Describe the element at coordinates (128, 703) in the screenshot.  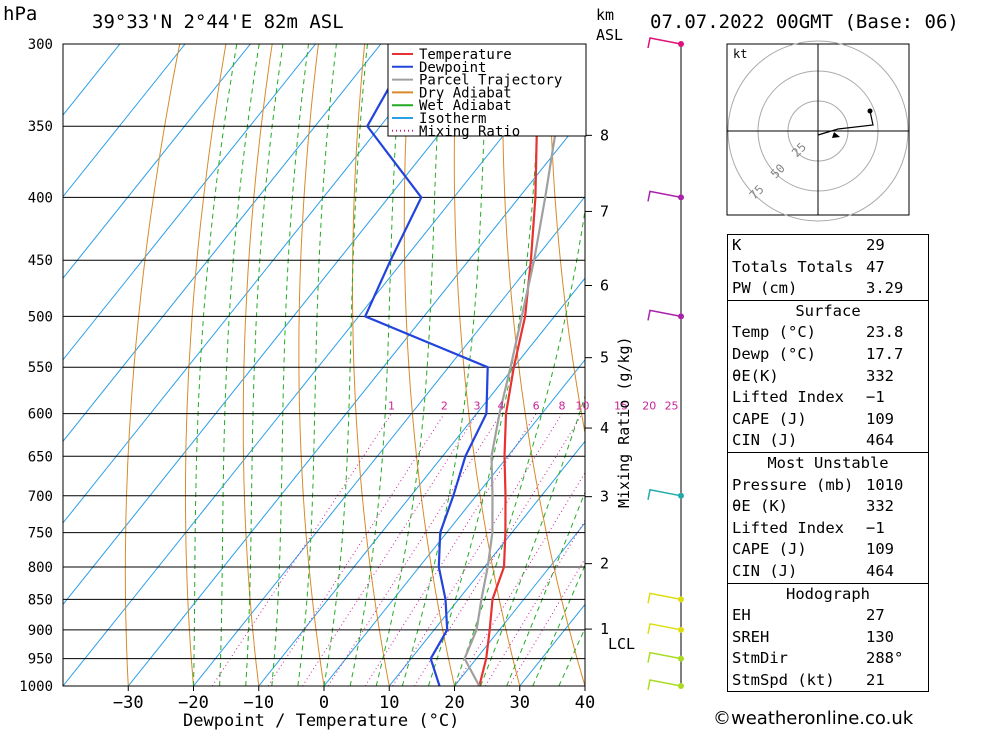
I see `x-tick-label: −30` at that location.